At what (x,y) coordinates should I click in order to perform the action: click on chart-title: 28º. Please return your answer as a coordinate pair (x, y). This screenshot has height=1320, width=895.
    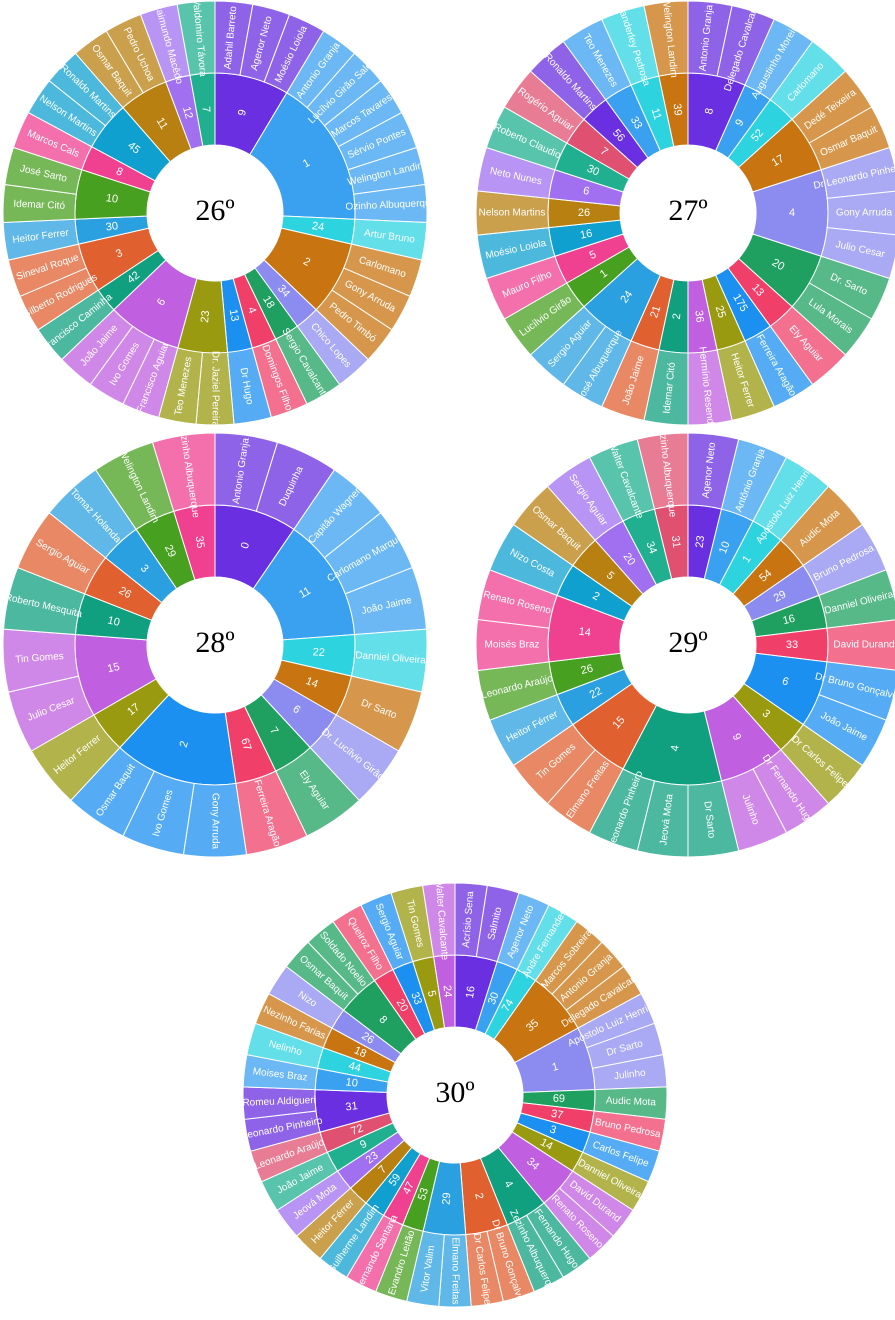
    Looking at the image, I should click on (214, 642).